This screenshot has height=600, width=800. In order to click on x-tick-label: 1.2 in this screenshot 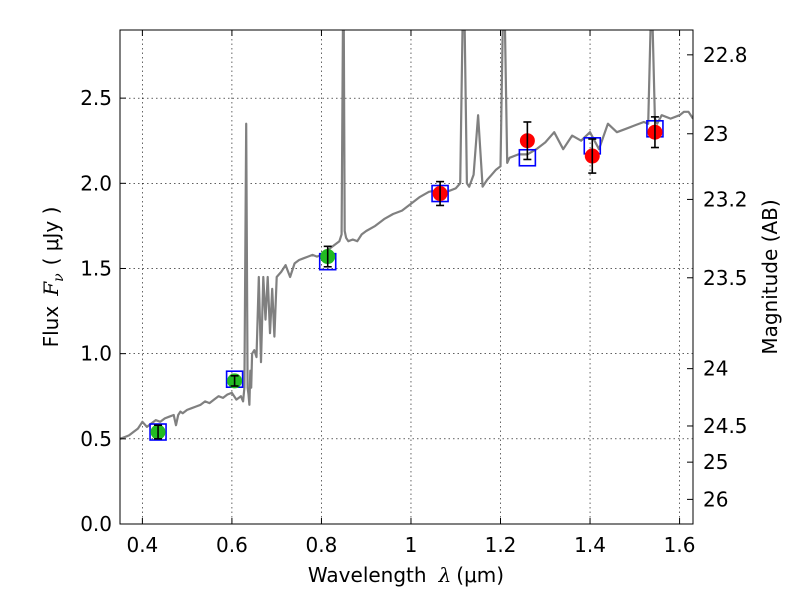, I will do `click(501, 545)`.